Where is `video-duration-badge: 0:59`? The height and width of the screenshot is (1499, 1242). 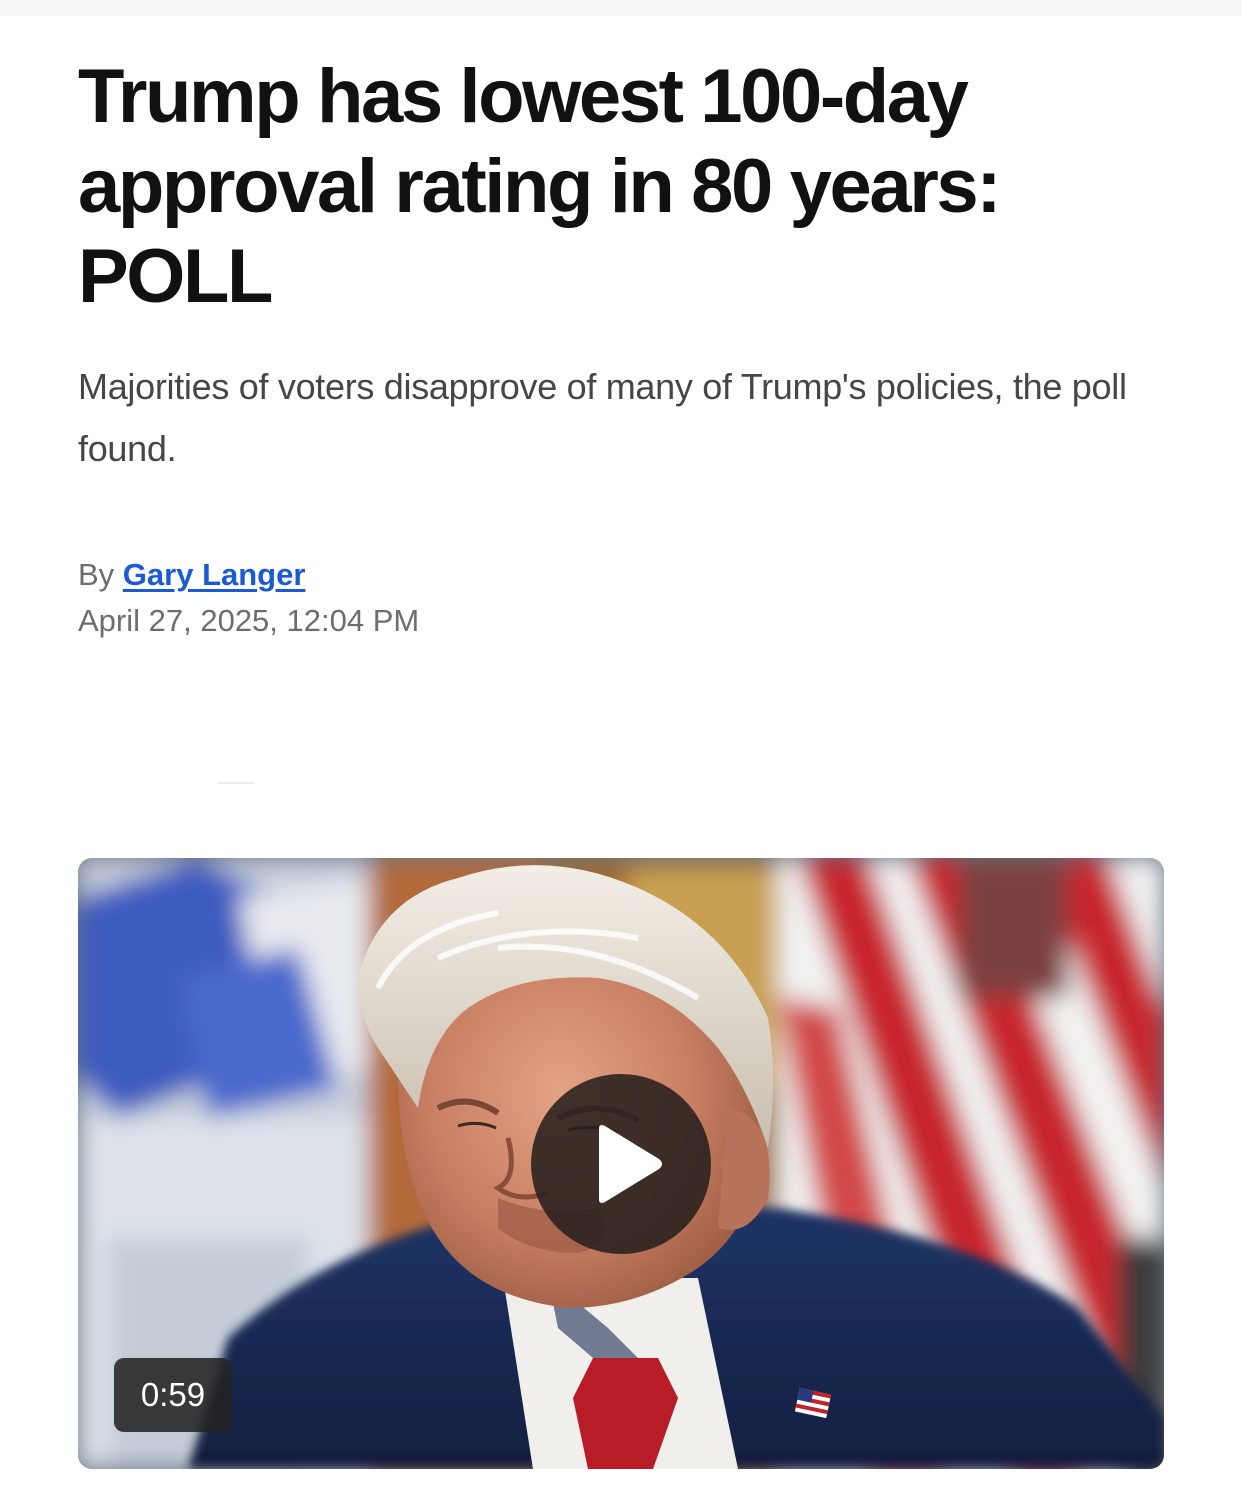
video-duration-badge: 0:59 is located at coordinates (173, 1395).